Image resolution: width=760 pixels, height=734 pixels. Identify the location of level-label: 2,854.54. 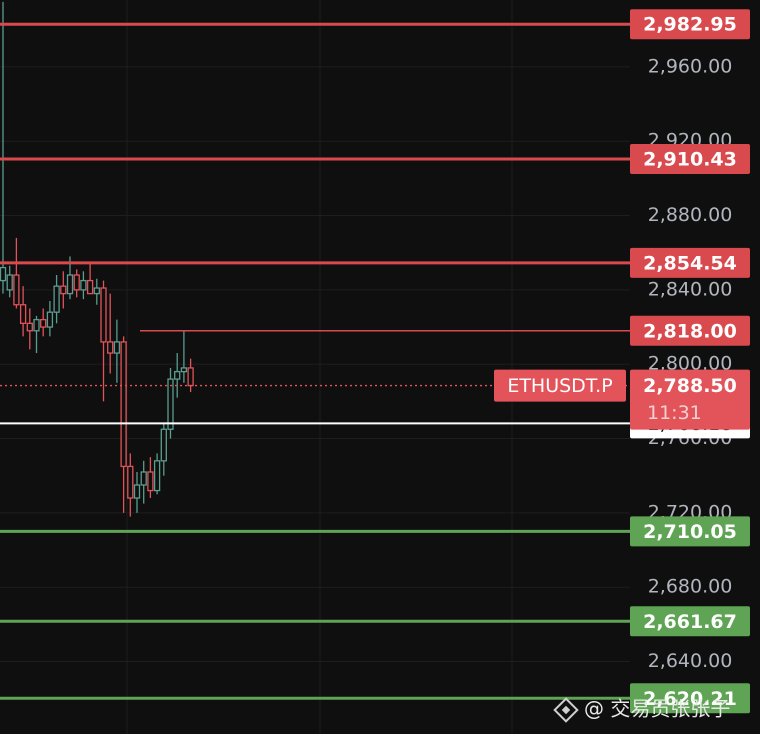
(690, 263).